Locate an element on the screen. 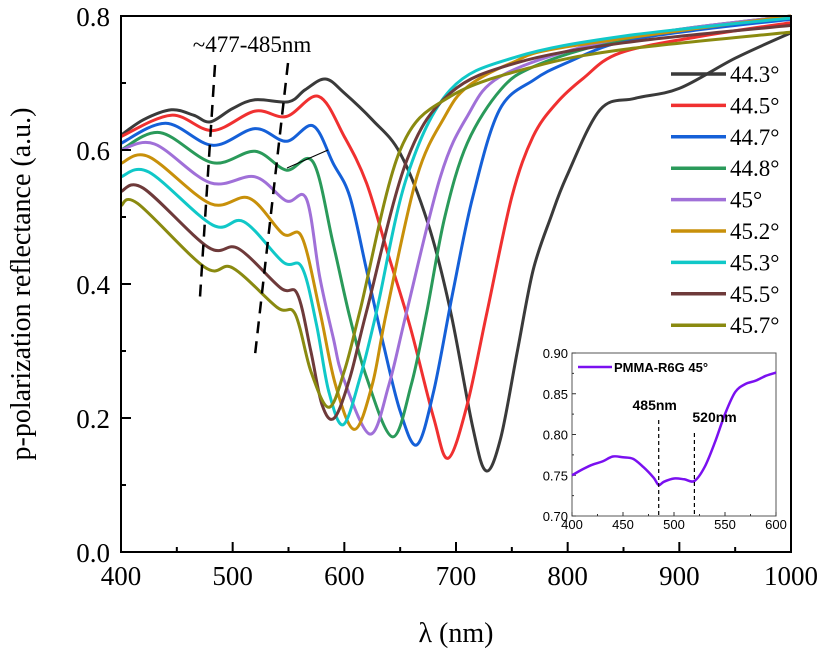 This screenshot has height=663, width=827. legend-item: 44.5° is located at coordinates (725, 105).